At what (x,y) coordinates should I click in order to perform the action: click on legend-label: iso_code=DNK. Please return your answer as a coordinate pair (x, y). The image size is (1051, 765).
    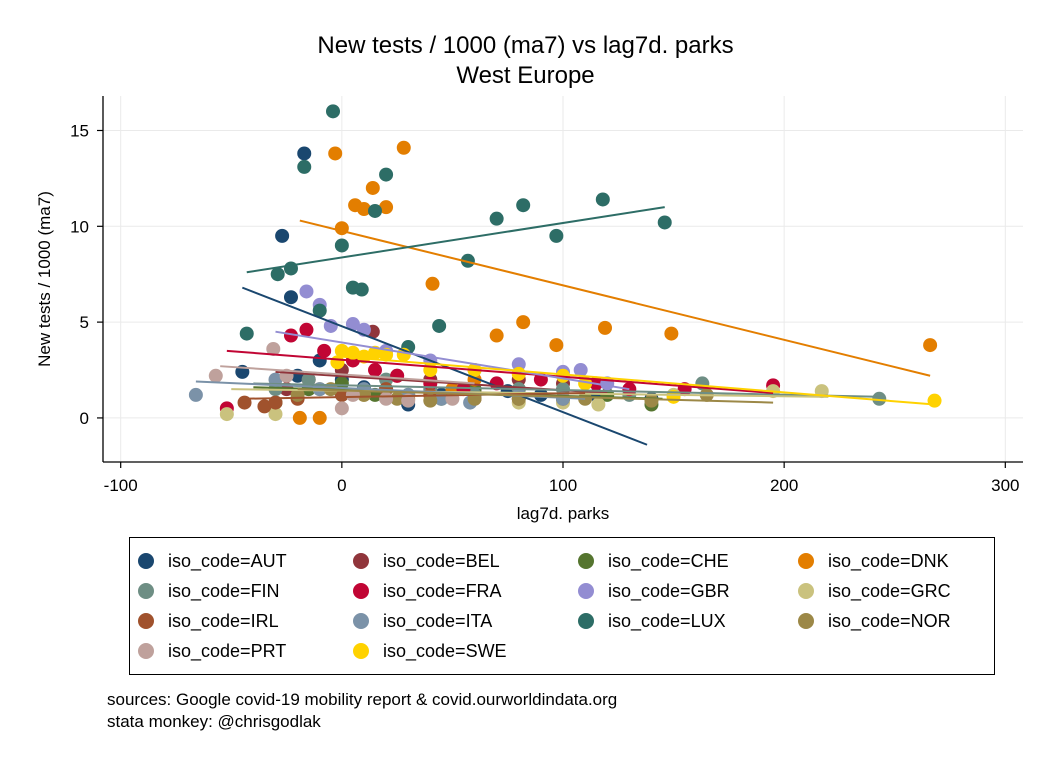
    Looking at the image, I should click on (888, 560).